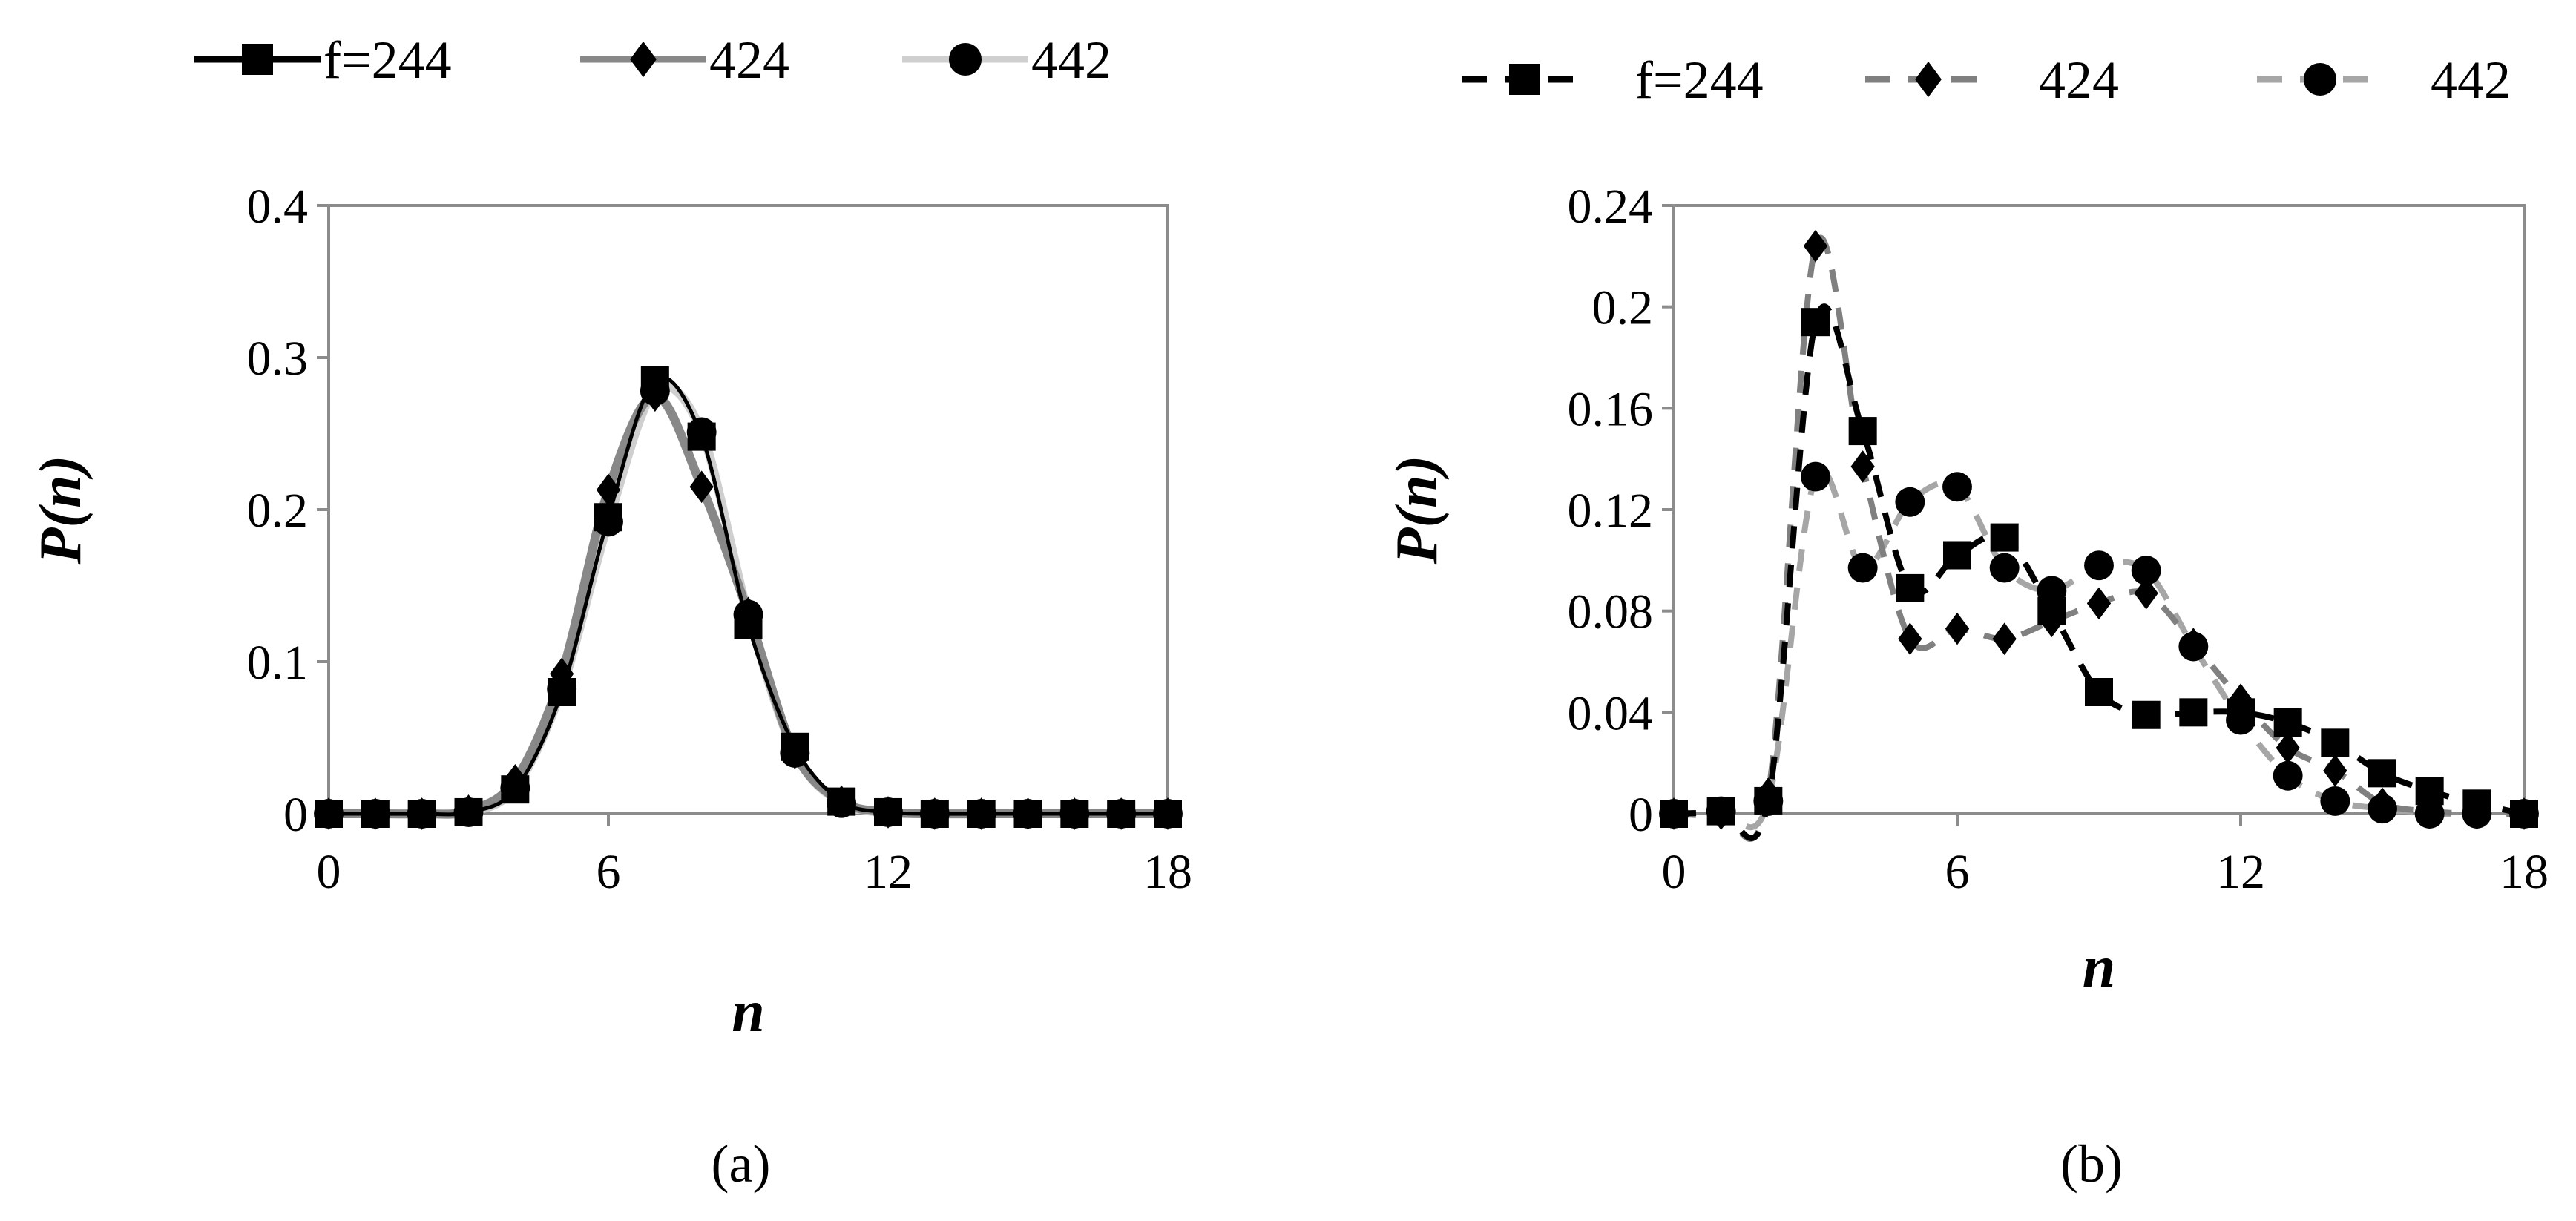 The width and height of the screenshot is (2576, 1221). What do you see at coordinates (1611, 207) in the screenshot?
I see `y-tick-label: 0.24` at bounding box center [1611, 207].